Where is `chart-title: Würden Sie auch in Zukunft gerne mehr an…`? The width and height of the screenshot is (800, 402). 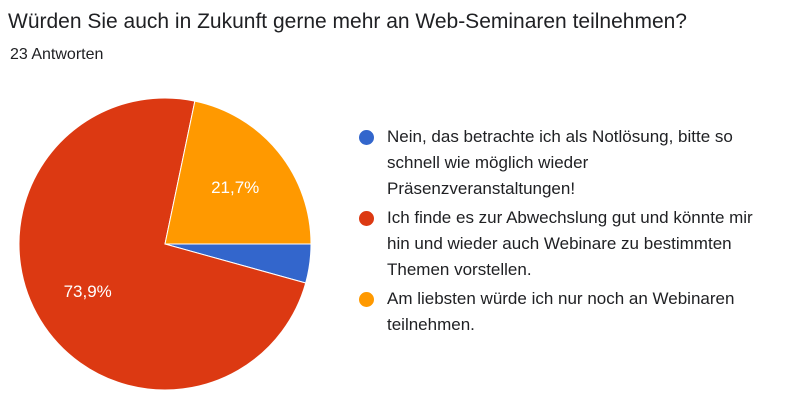
chart-title: Würden Sie auch in Zukunft gerne mehr an… is located at coordinates (347, 21).